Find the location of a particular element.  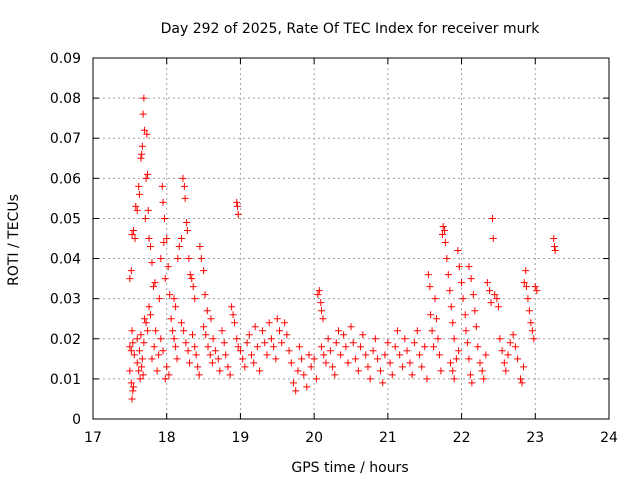

x-tick-label: 18 is located at coordinates (167, 438).